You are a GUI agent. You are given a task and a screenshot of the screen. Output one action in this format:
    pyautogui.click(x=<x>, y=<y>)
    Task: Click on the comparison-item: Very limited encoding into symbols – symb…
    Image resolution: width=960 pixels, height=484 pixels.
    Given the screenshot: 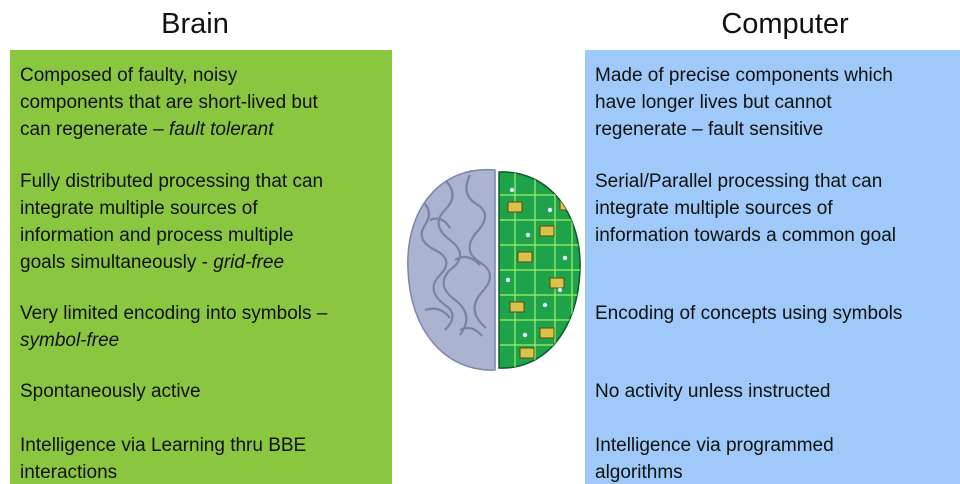 What is the action you would take?
    pyautogui.click(x=173, y=327)
    